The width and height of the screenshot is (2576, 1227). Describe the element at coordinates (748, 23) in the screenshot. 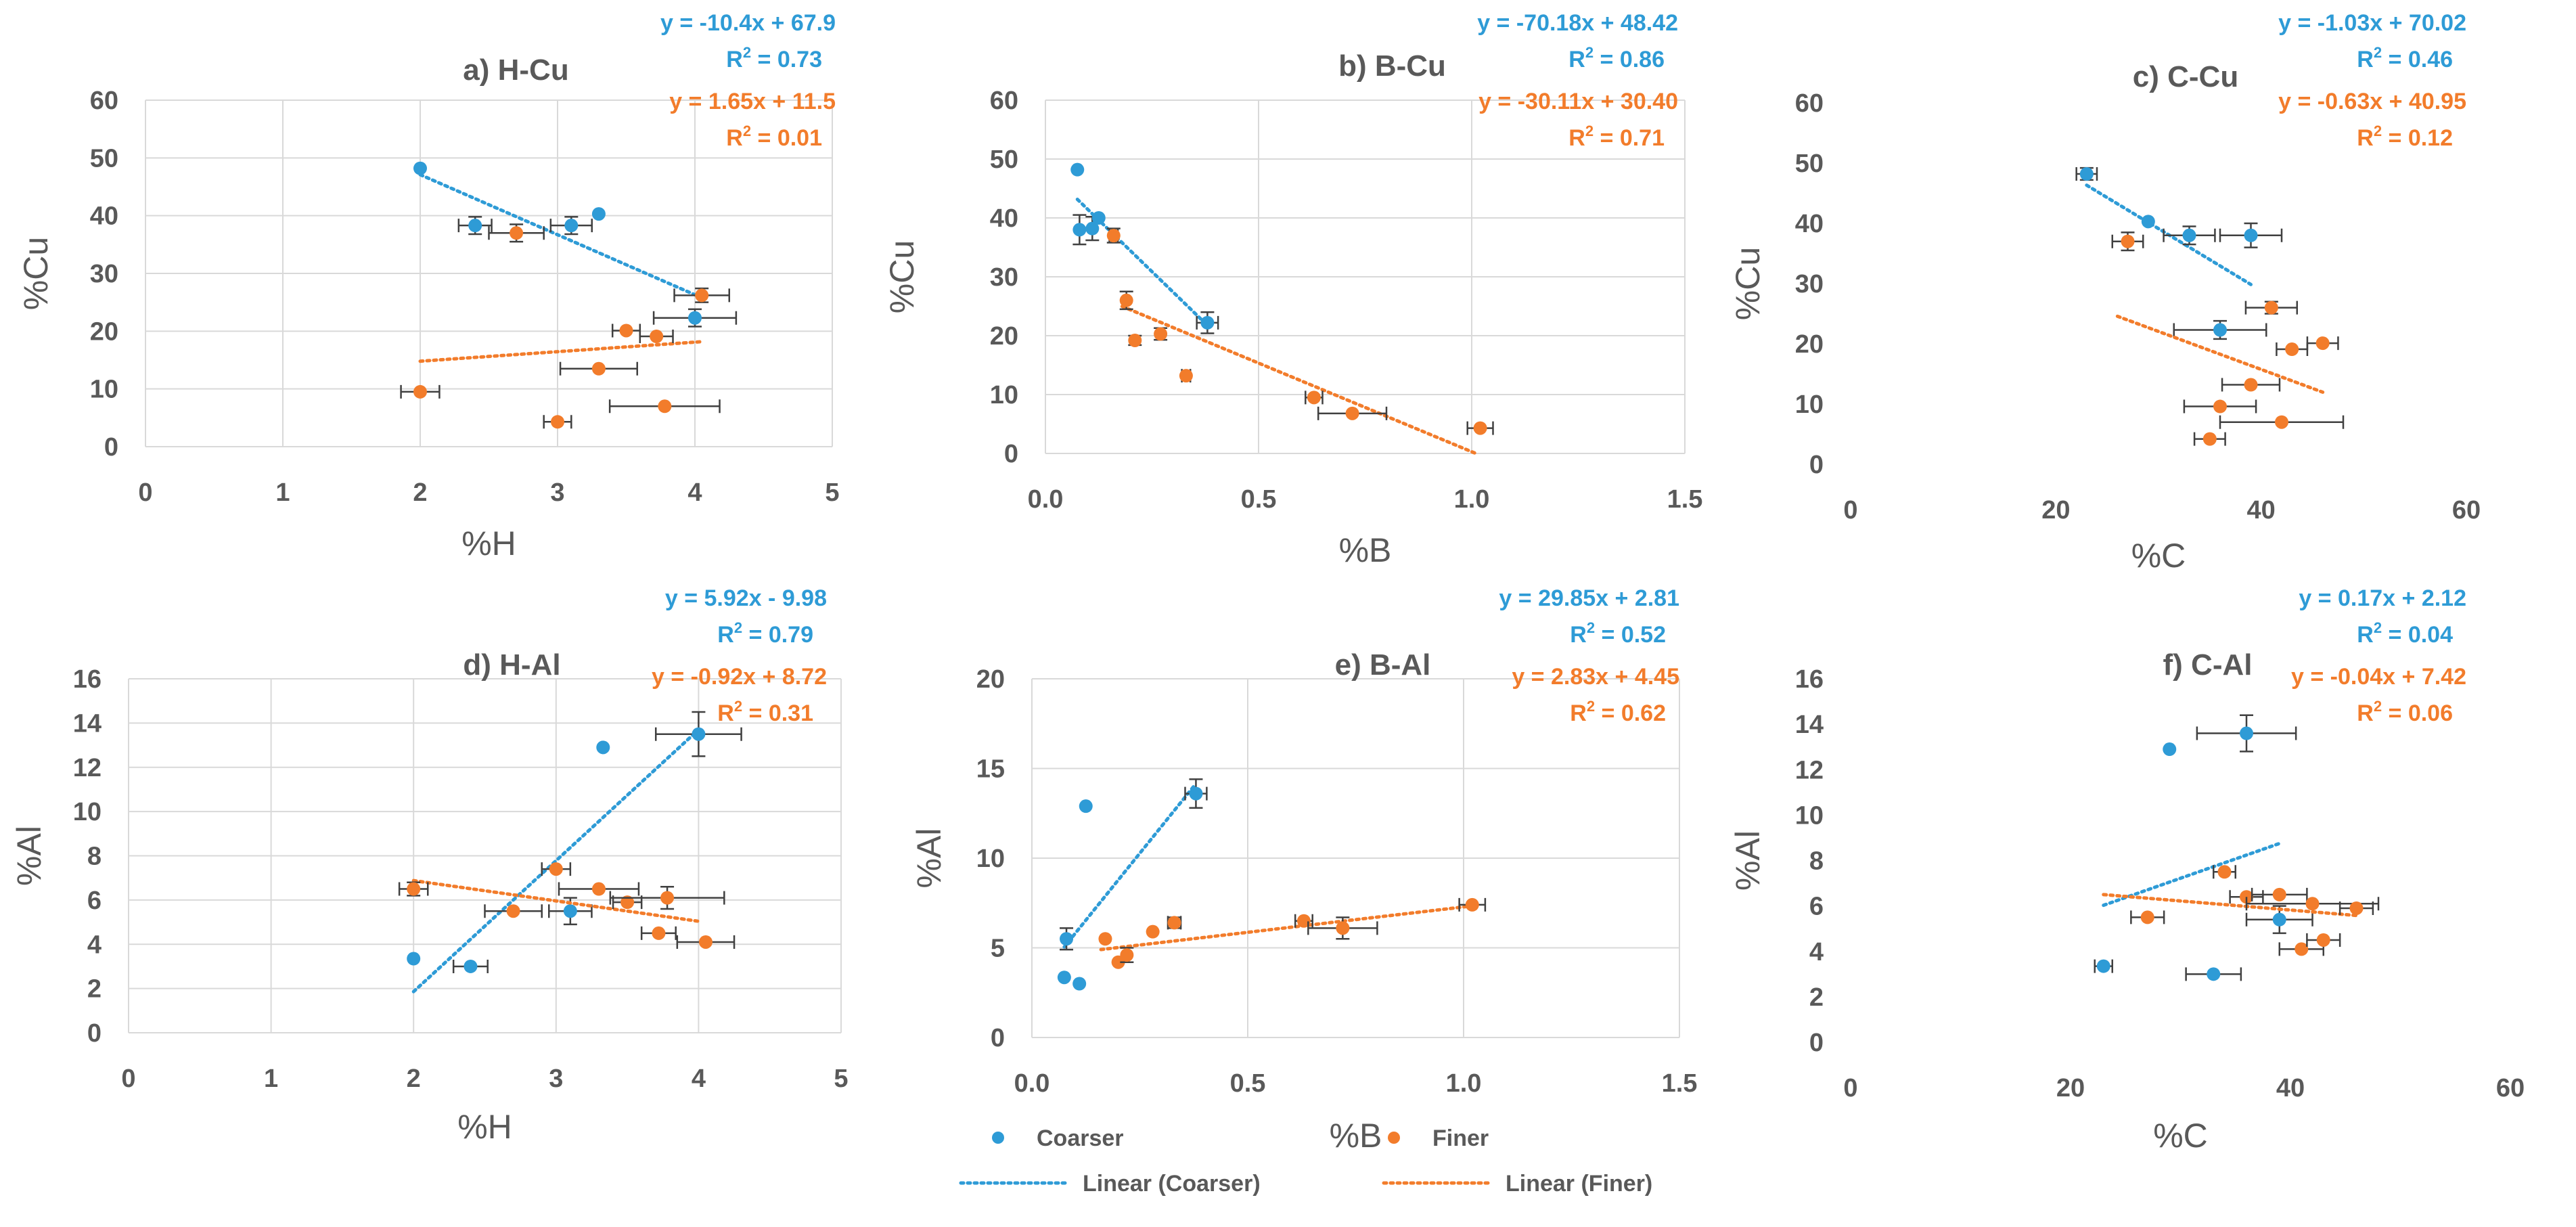

I see `trend-equation-coarser: y = -10.4x + 67.9` at that location.